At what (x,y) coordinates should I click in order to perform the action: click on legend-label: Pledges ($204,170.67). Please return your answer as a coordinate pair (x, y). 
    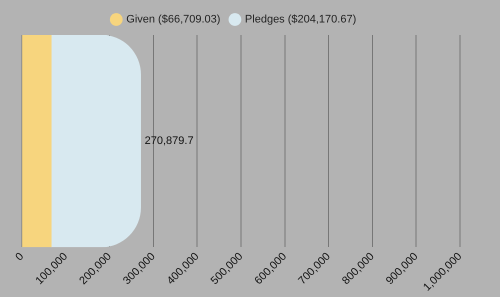
    Looking at the image, I should click on (300, 20).